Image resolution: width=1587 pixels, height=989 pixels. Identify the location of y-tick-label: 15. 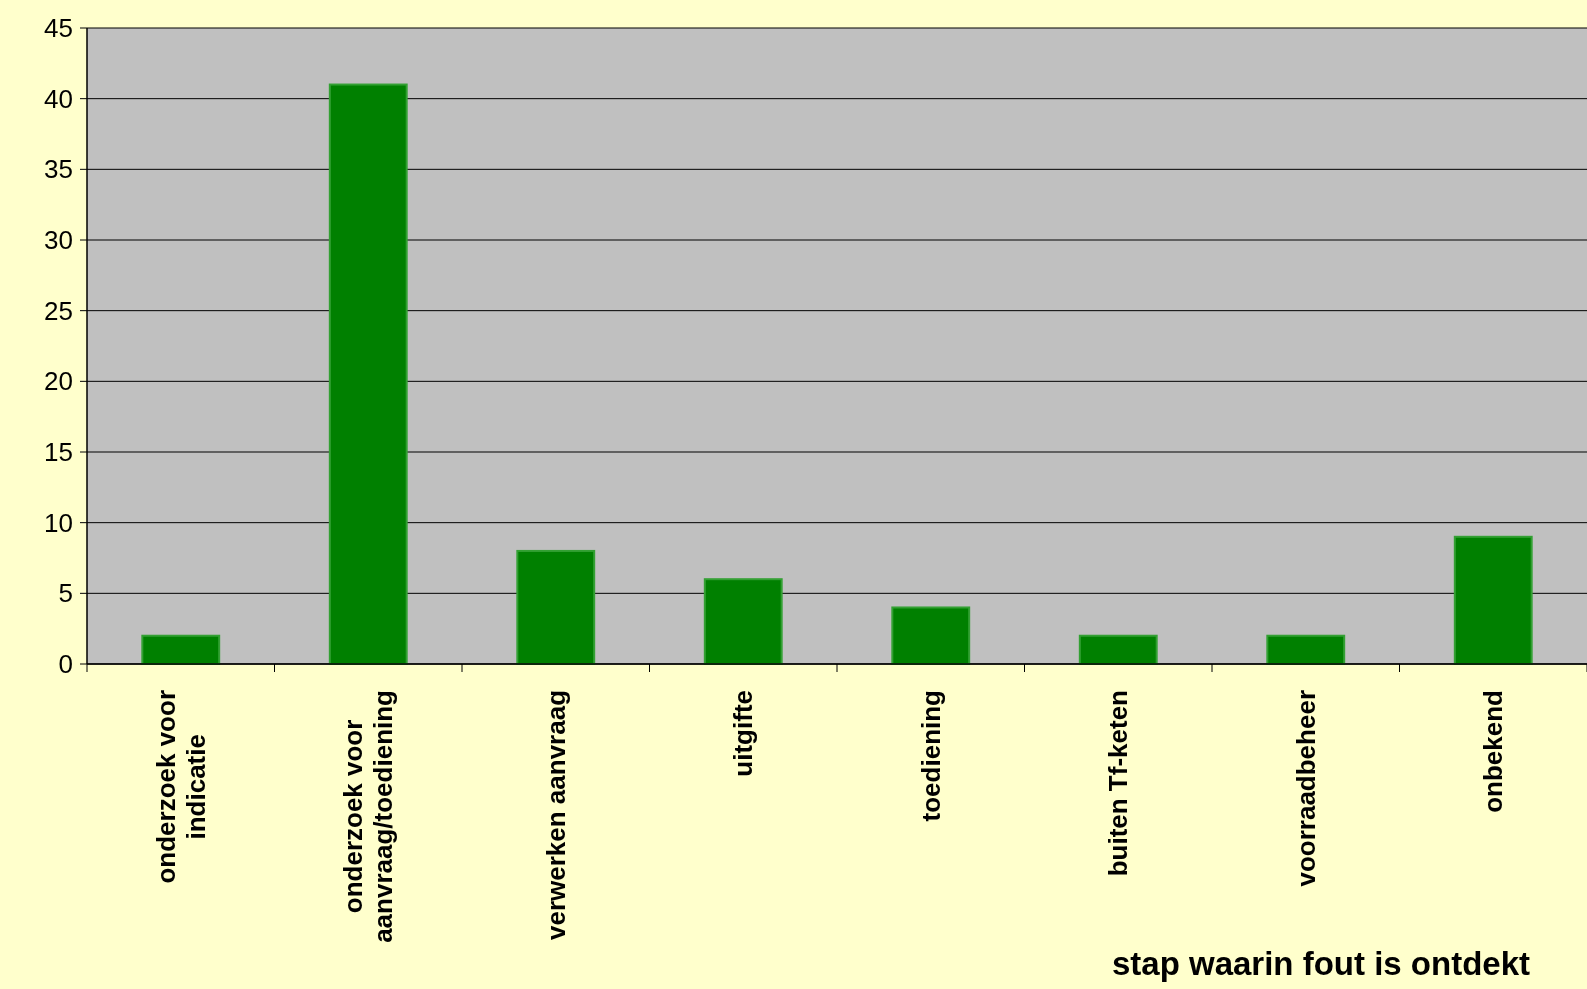
(58, 452).